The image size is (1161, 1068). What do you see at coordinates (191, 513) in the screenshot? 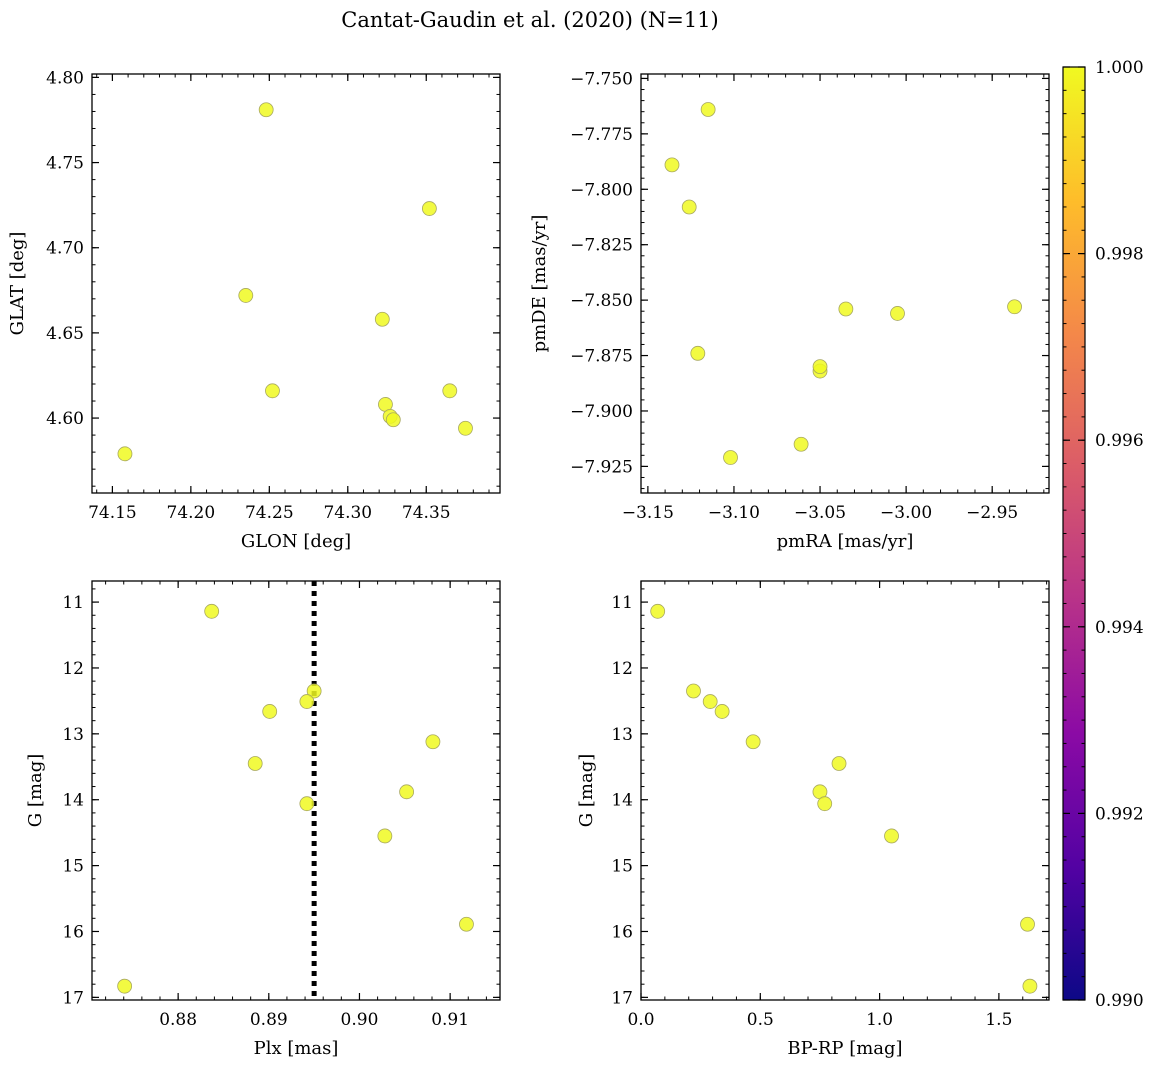
I see `x-tick-label: 74.20` at bounding box center [191, 513].